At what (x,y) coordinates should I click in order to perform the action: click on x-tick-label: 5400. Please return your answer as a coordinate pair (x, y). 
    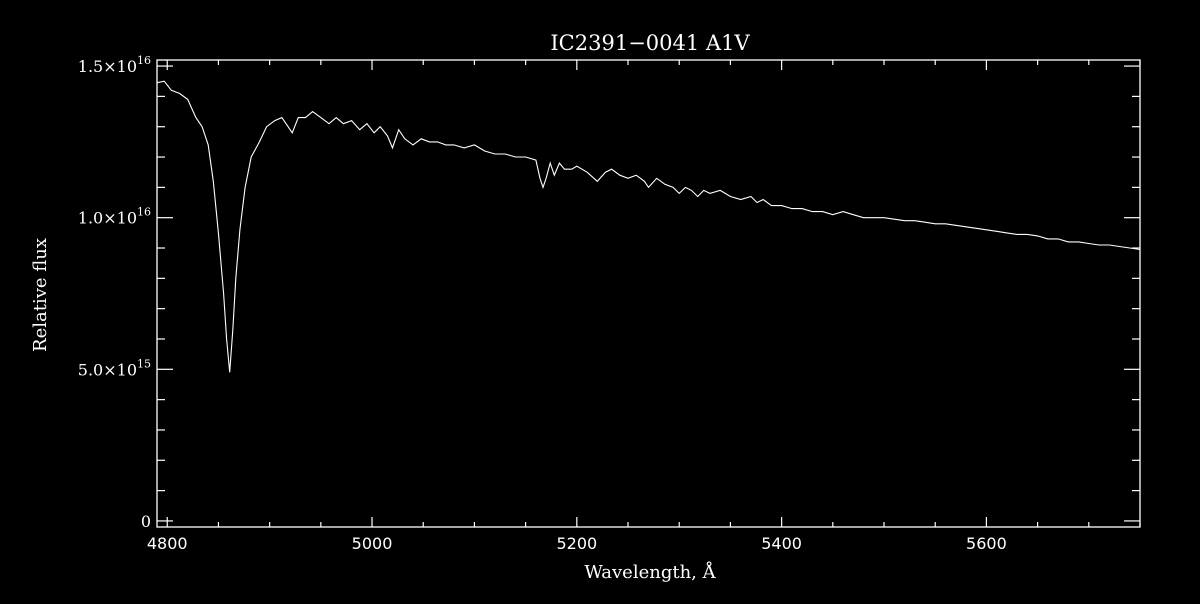
    Looking at the image, I should click on (781, 543).